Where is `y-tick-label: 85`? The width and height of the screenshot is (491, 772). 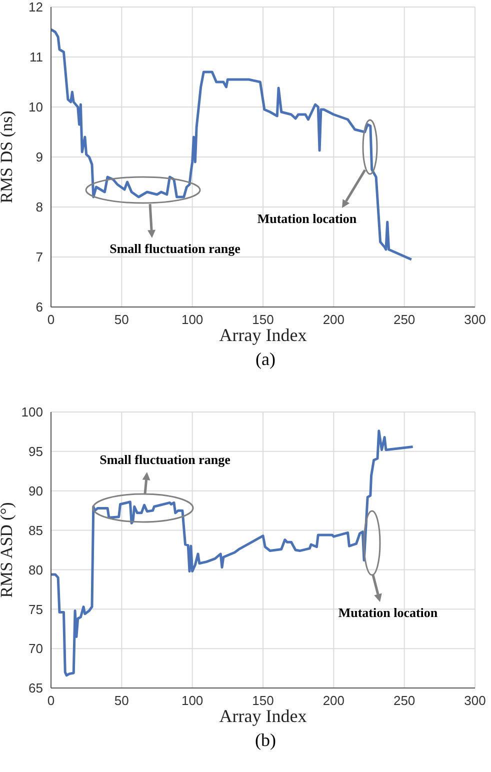 y-tick-label: 85 is located at coordinates (35, 530).